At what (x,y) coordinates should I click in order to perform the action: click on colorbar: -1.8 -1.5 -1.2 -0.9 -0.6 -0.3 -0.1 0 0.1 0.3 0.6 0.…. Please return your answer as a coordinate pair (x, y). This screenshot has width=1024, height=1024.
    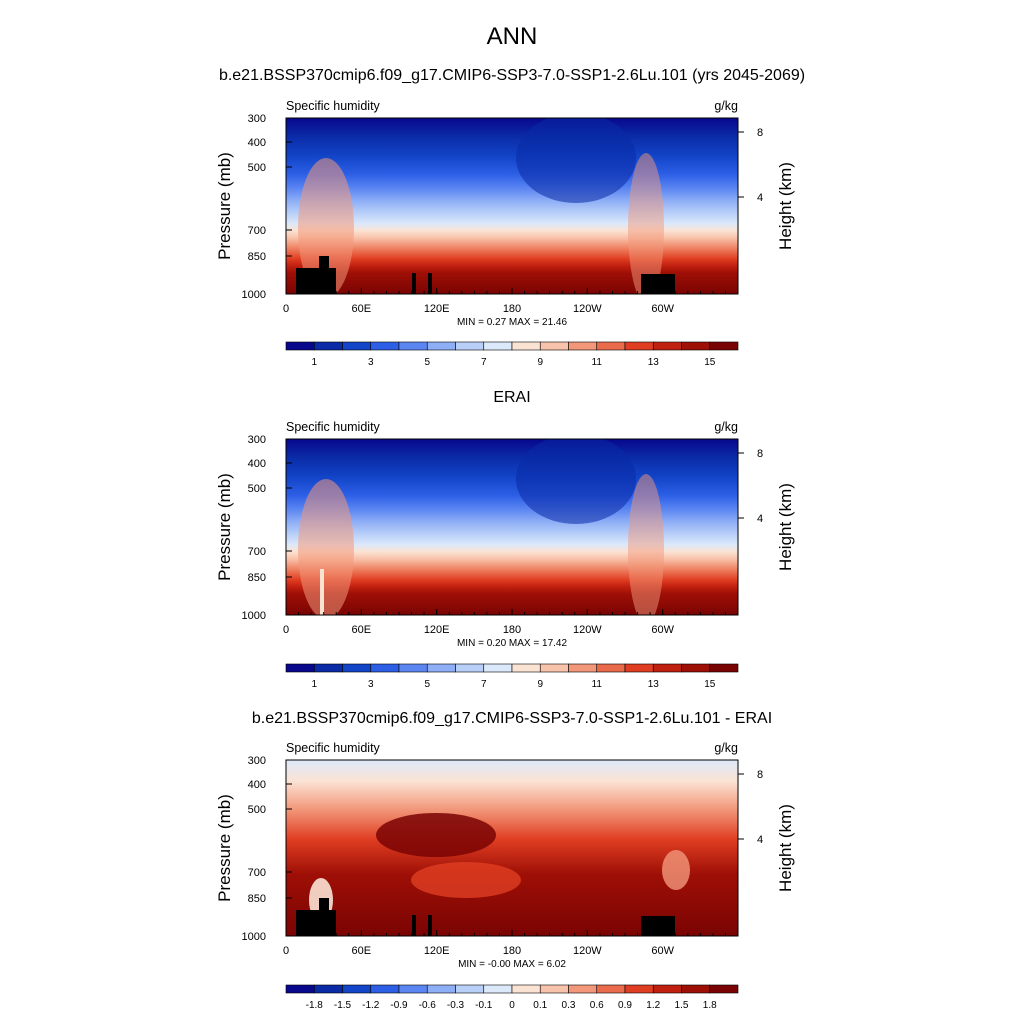
    Looking at the image, I should click on (512, 997).